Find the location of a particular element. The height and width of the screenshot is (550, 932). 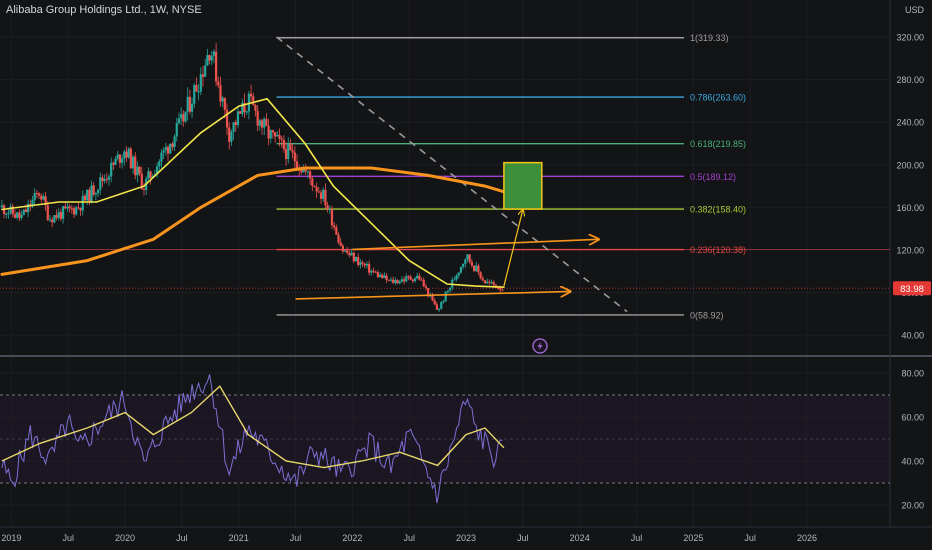

time-tick-label: 2020 is located at coordinates (125, 538).